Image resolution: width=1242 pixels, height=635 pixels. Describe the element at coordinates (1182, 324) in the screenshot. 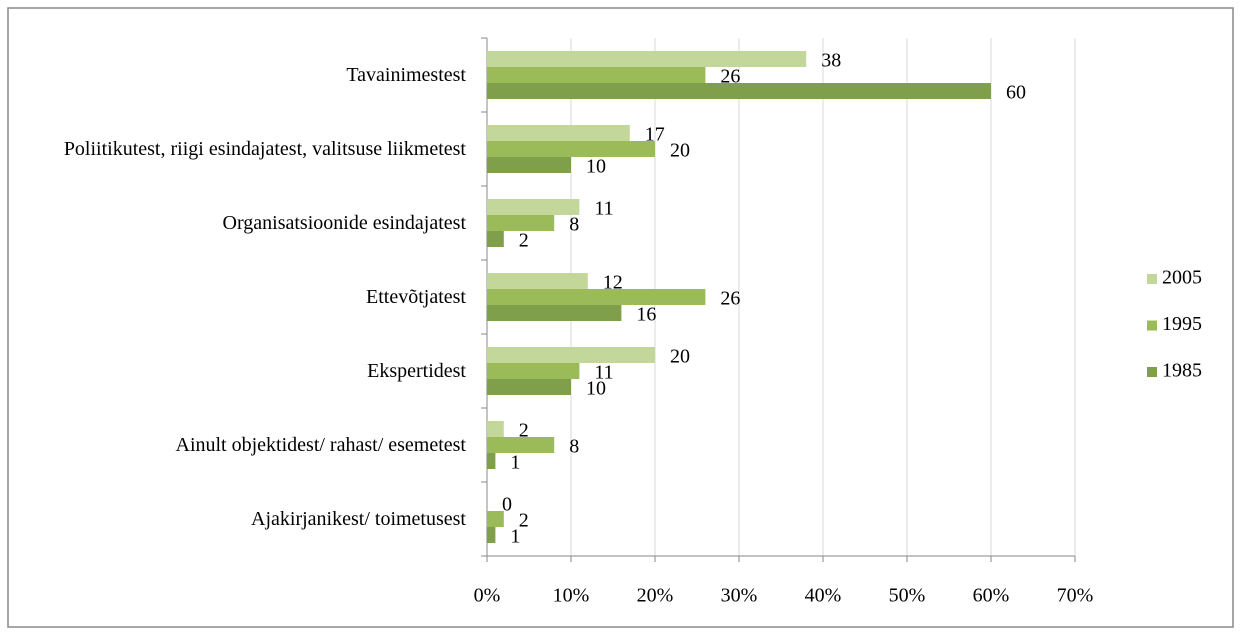

I see `legend-label: 1995` at that location.